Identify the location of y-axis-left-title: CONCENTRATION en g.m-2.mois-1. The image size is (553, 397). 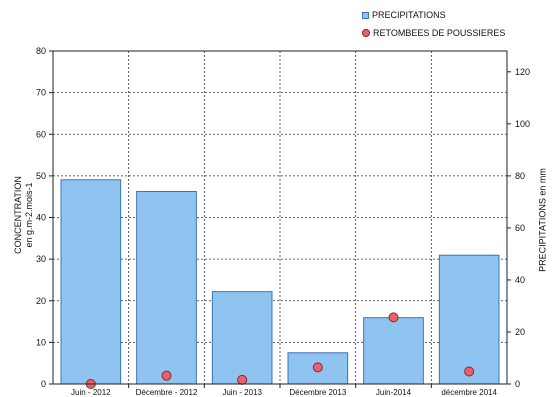
(24, 215).